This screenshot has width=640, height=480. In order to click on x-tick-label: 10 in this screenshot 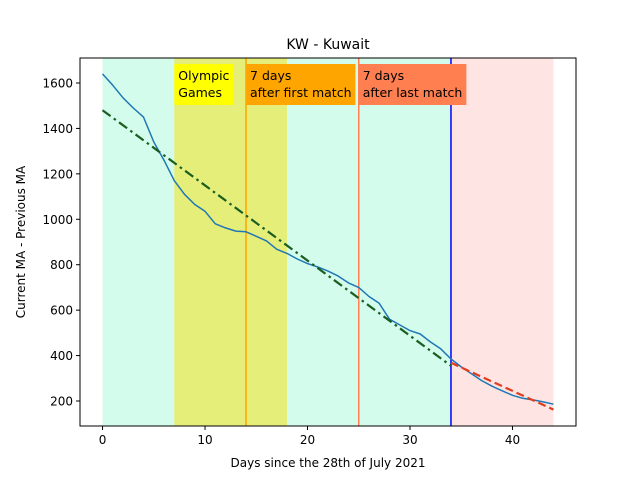, I will do `click(204, 440)`.